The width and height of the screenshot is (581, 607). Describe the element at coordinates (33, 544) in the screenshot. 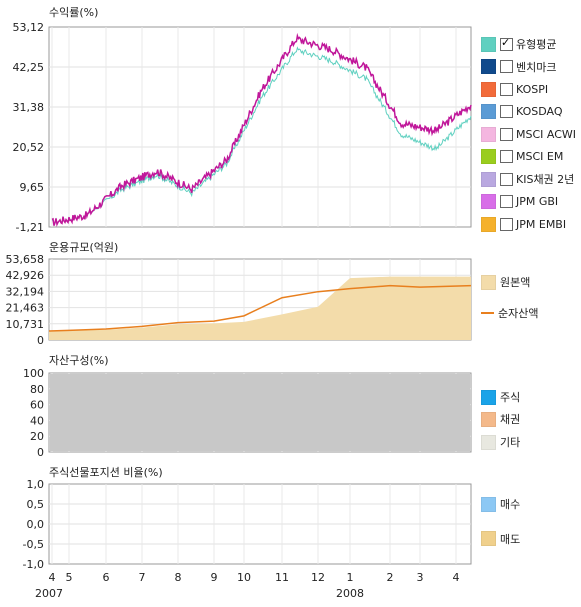

I see `futures-ytick-label: -0,5` at that location.